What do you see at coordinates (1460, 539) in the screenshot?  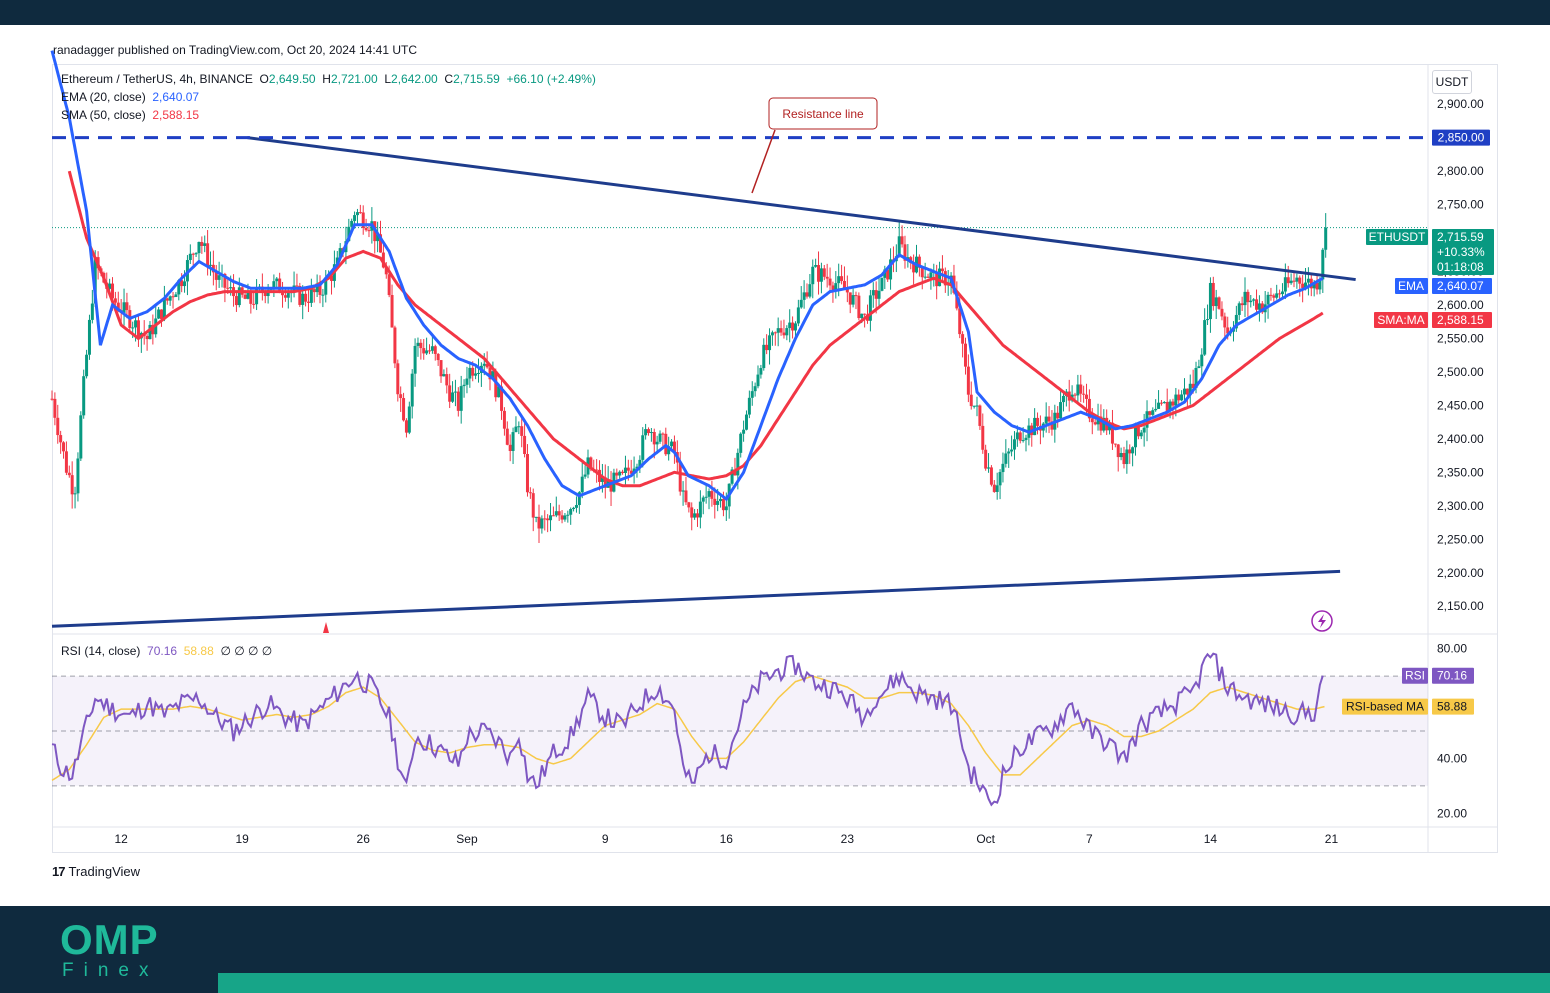 I see `price-tick-label: 2,250.00` at bounding box center [1460, 539].